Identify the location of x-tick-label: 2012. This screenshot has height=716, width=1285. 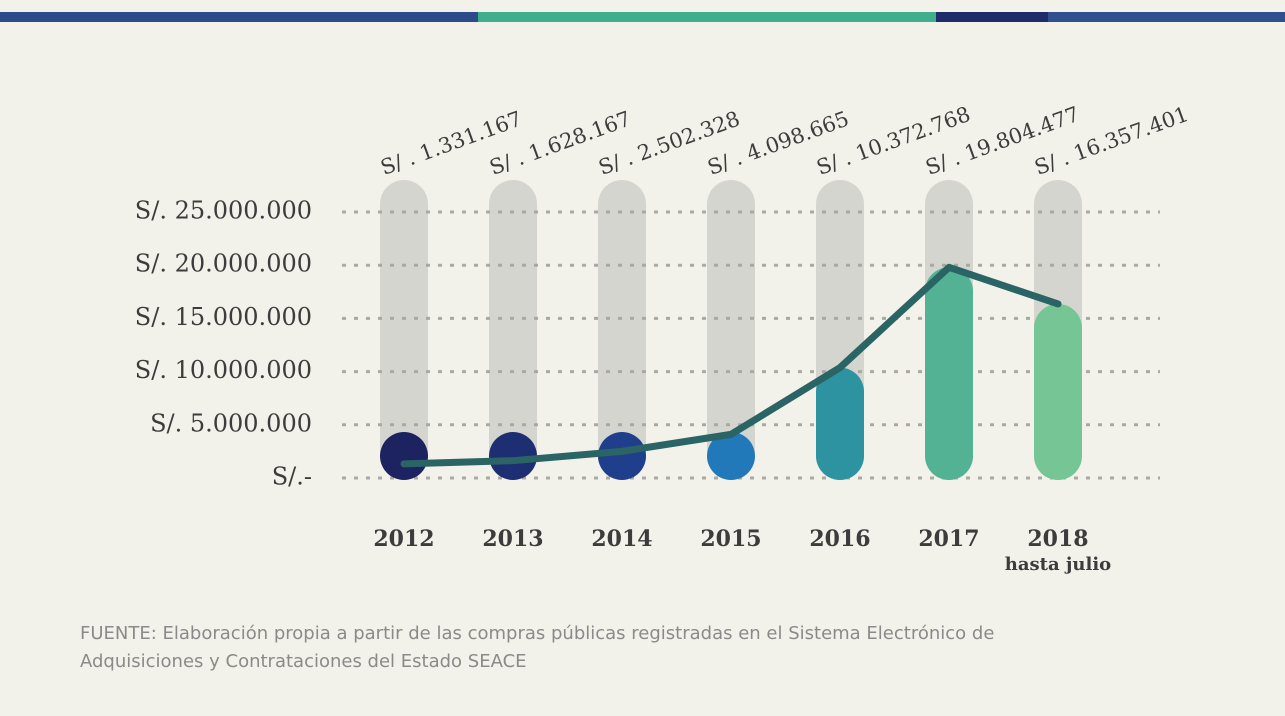
(403, 539).